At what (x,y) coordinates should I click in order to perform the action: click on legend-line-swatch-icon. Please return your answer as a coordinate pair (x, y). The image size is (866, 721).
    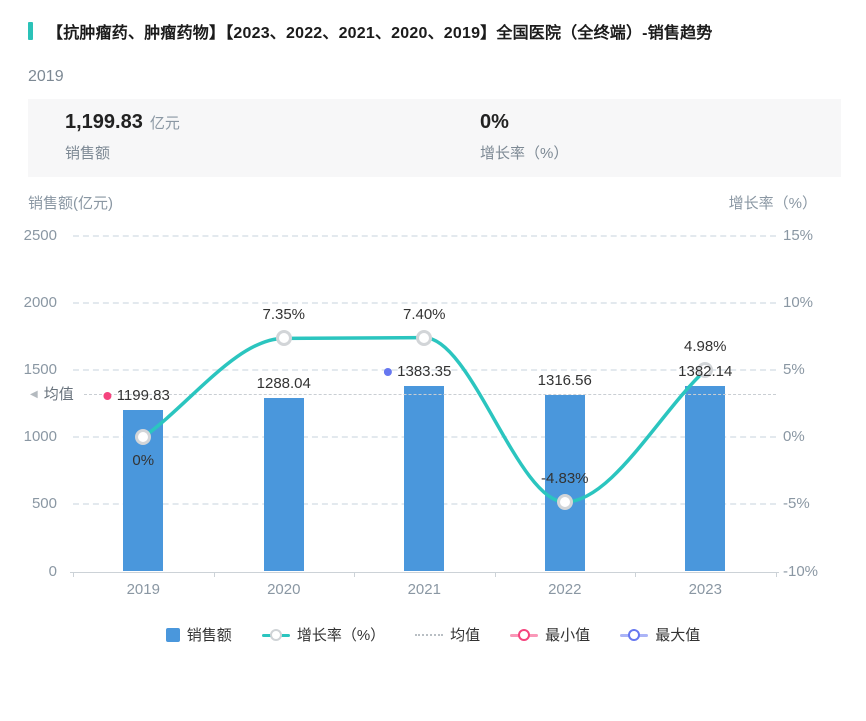
    Looking at the image, I should click on (275, 635).